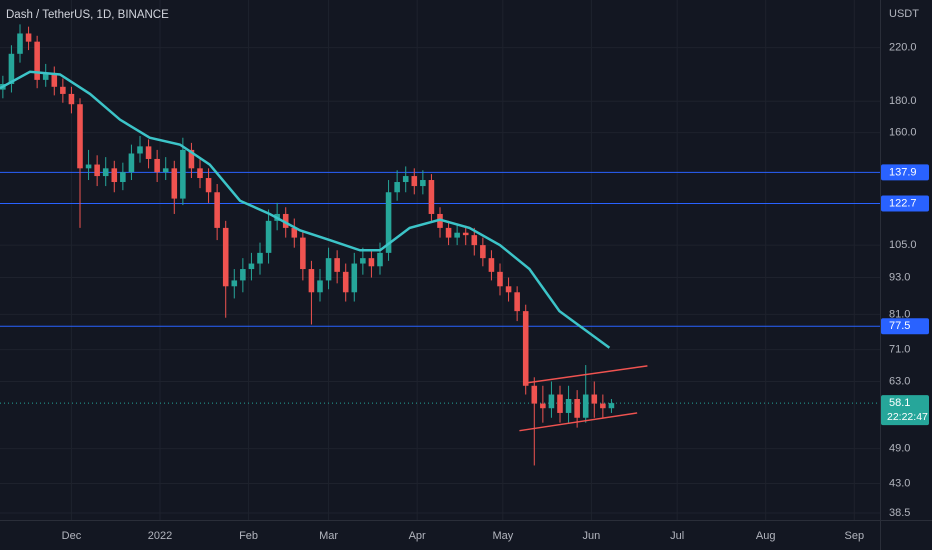 The height and width of the screenshot is (550, 932). Describe the element at coordinates (502, 536) in the screenshot. I see `x-tick-label: May` at that location.